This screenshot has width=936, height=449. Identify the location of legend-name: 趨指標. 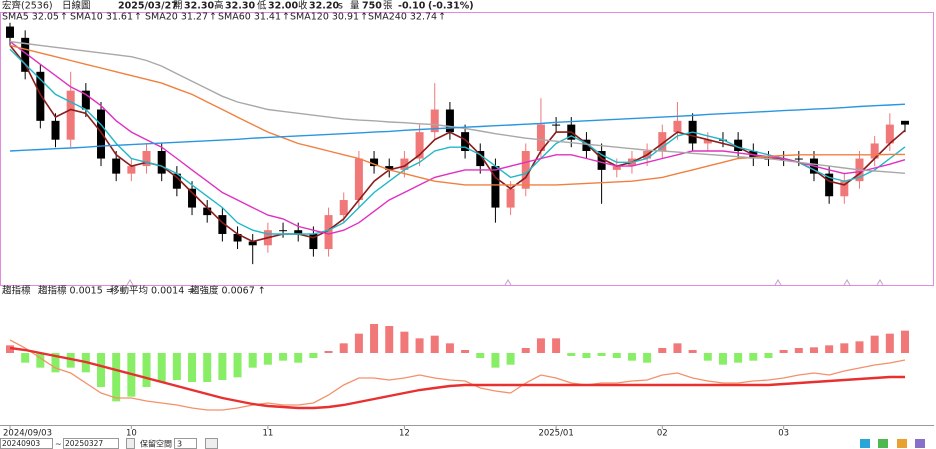
(52, 291).